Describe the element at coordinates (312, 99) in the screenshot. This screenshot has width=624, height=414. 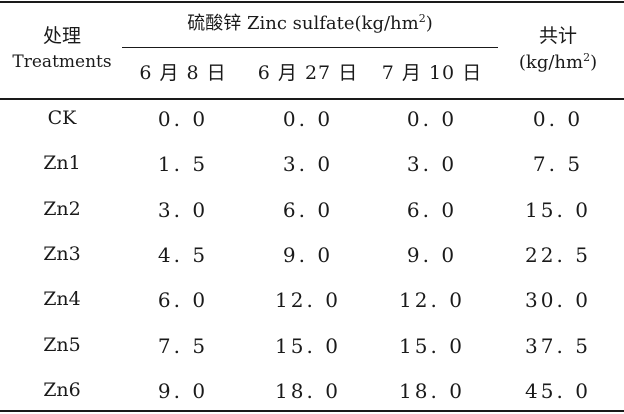
I see `header-bottom-rule` at that location.